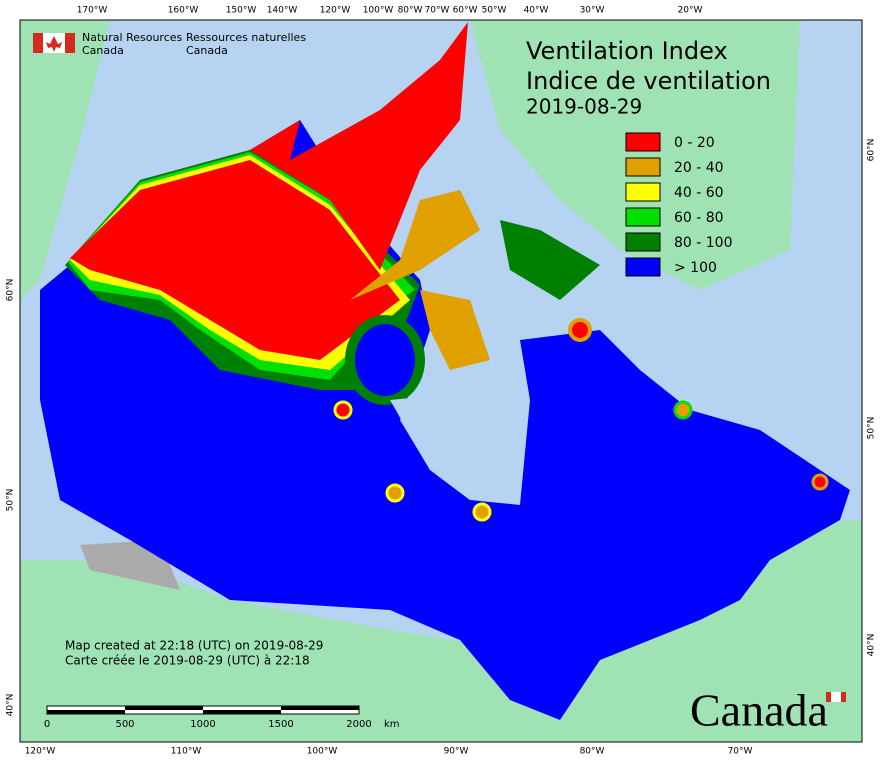 The image size is (880, 760). I want to click on scale-tick-label: 1000, so click(202, 724).